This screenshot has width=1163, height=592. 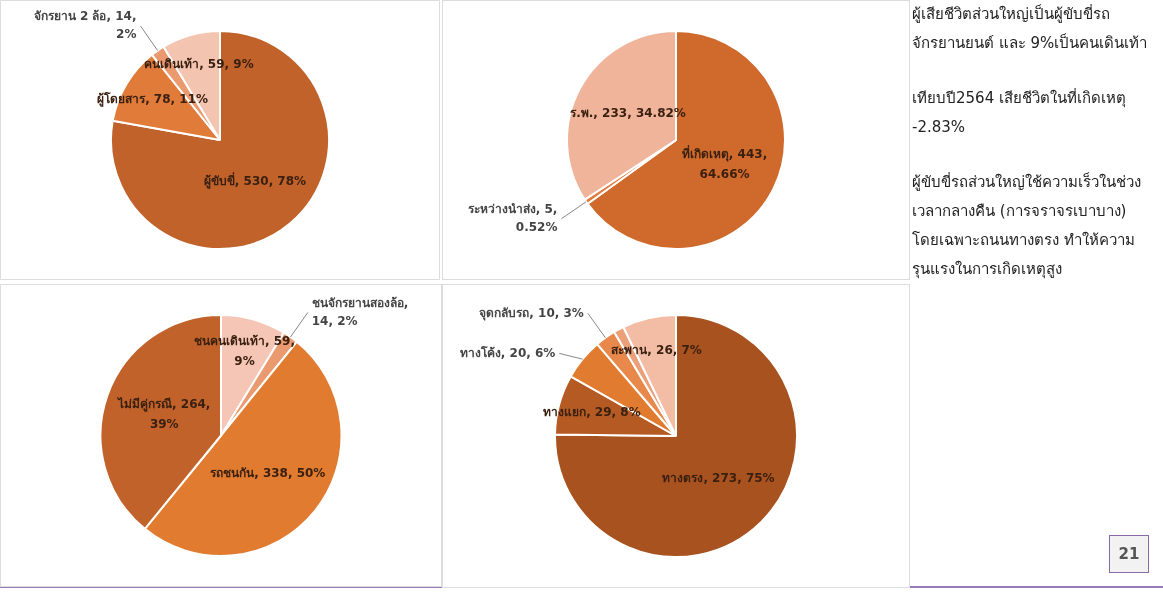 What do you see at coordinates (255, 180) in the screenshot?
I see `slice-label: ผู้ขับขี่, 530, 78%` at bounding box center [255, 180].